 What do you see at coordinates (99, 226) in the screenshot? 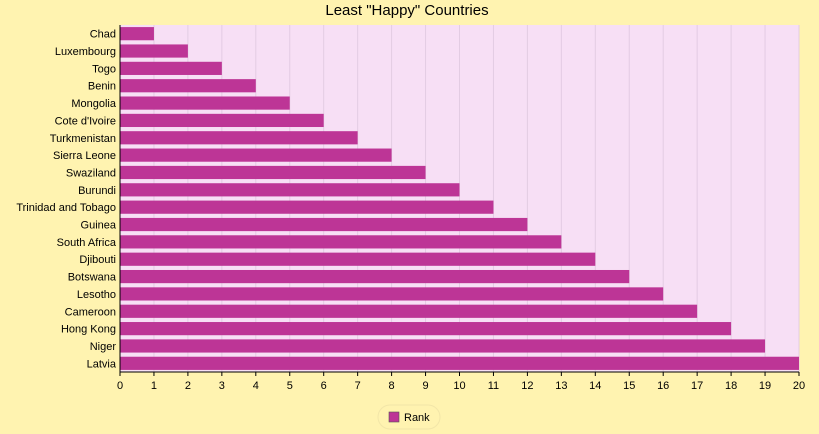
I see `category-label: Guinea` at bounding box center [99, 226].